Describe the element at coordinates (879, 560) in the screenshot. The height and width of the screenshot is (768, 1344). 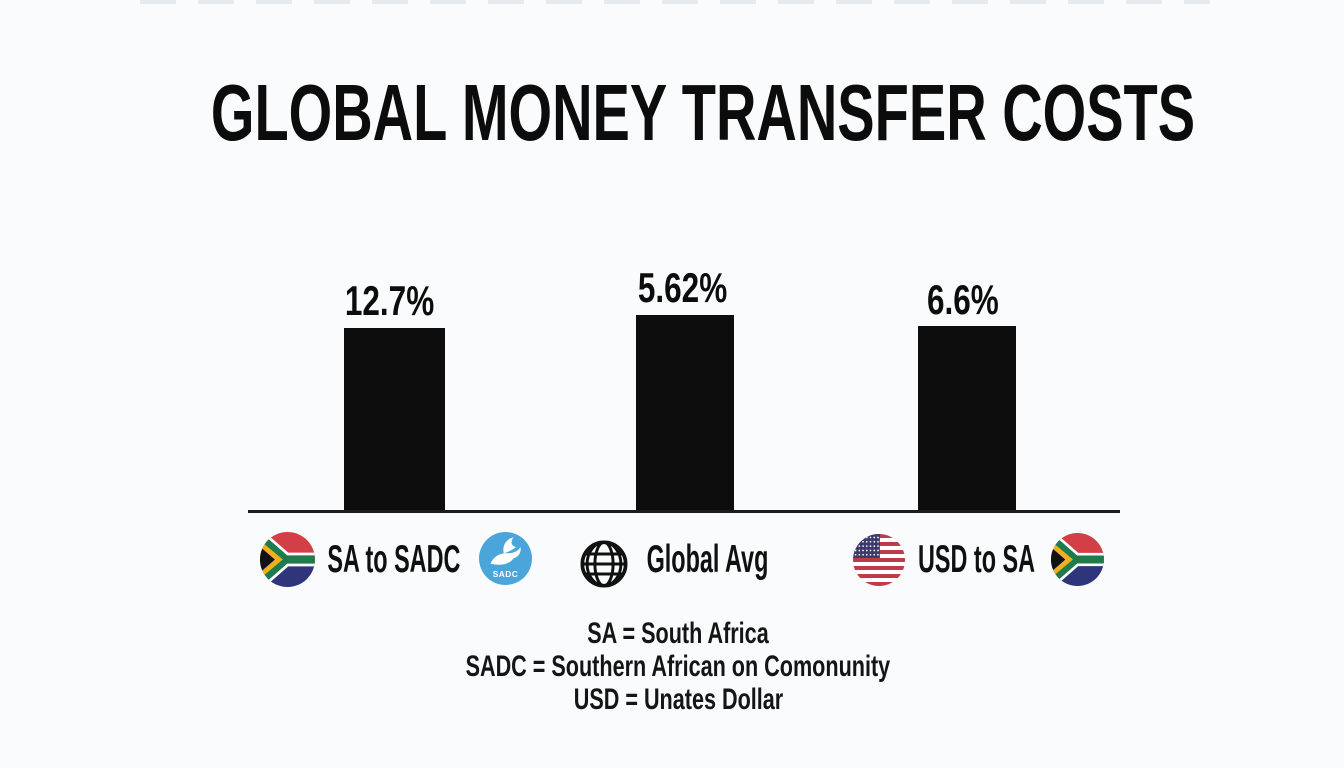
I see `usa-flag-icon` at that location.